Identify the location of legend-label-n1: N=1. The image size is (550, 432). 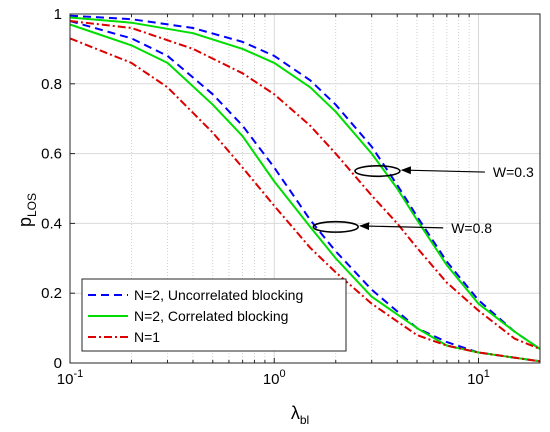
(147, 337).